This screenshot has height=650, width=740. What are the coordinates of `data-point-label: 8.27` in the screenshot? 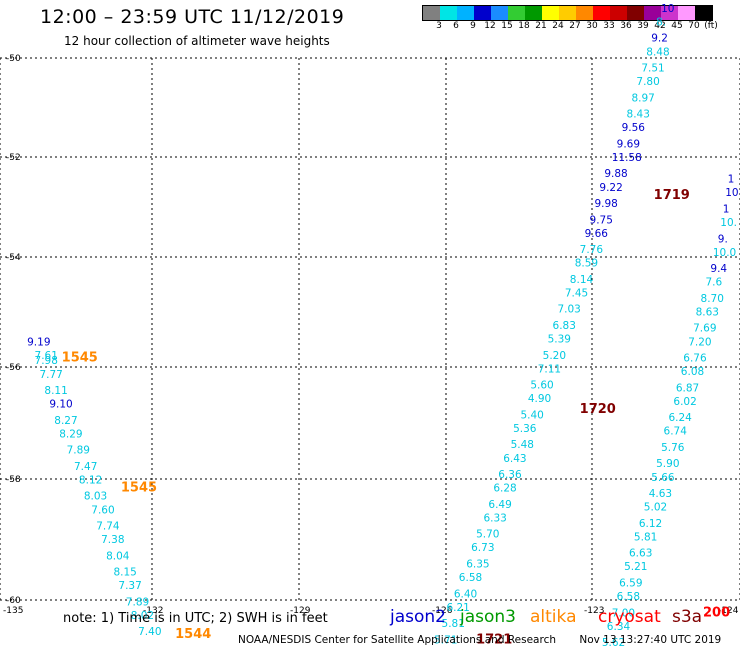 It's located at (65, 421).